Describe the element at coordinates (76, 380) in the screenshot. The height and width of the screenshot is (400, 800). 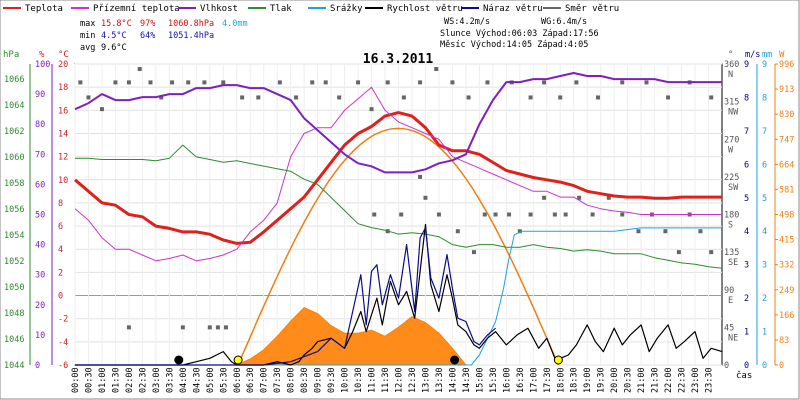
I see `x-tick: 00:00` at that location.